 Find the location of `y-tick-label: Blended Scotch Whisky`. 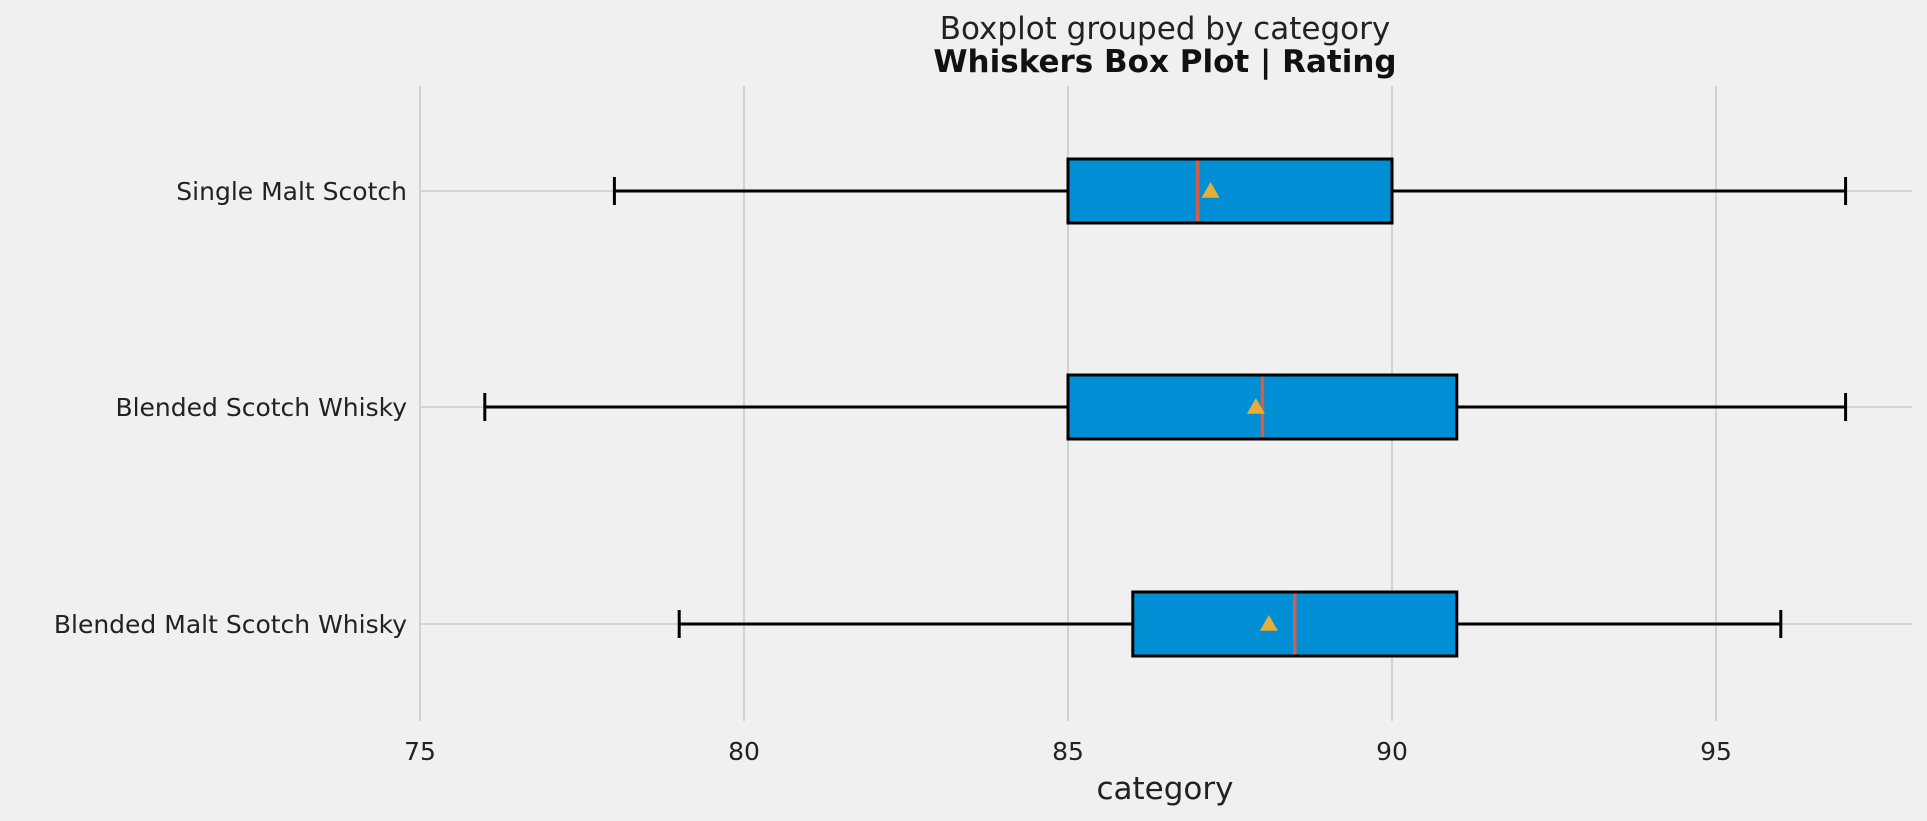

y-tick-label: Blended Scotch Whisky is located at coordinates (261, 407).